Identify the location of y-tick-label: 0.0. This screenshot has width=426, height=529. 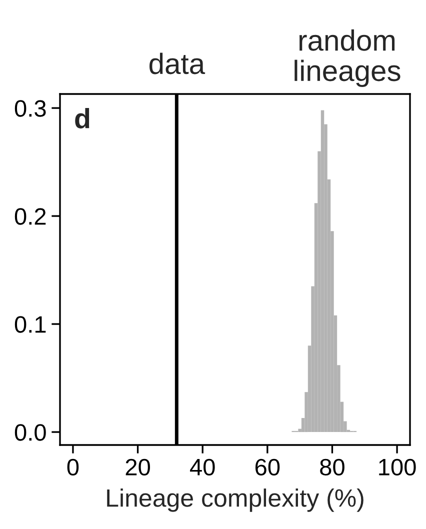
(30, 432).